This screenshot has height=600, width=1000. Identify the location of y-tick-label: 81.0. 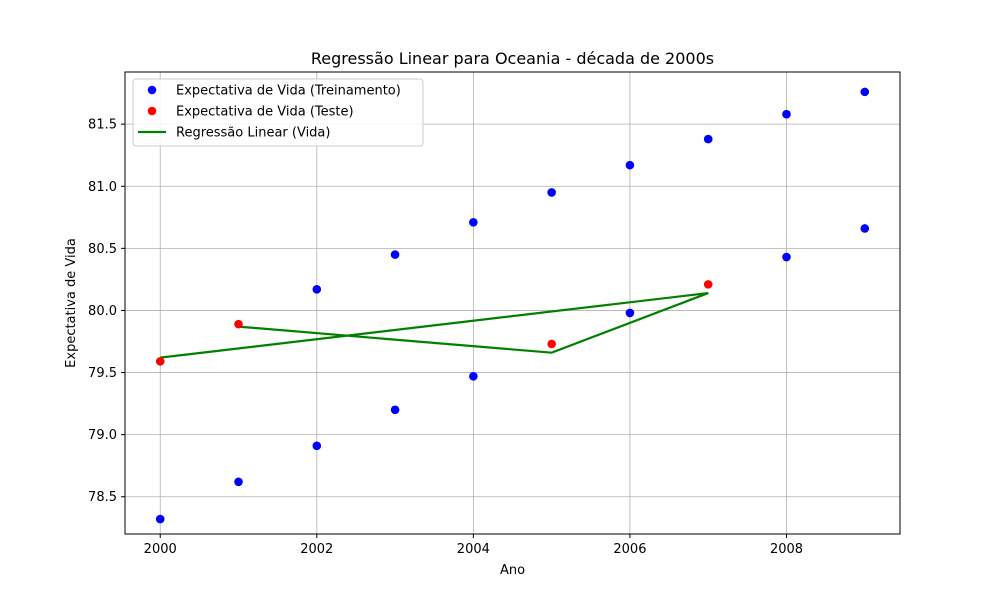
(102, 187).